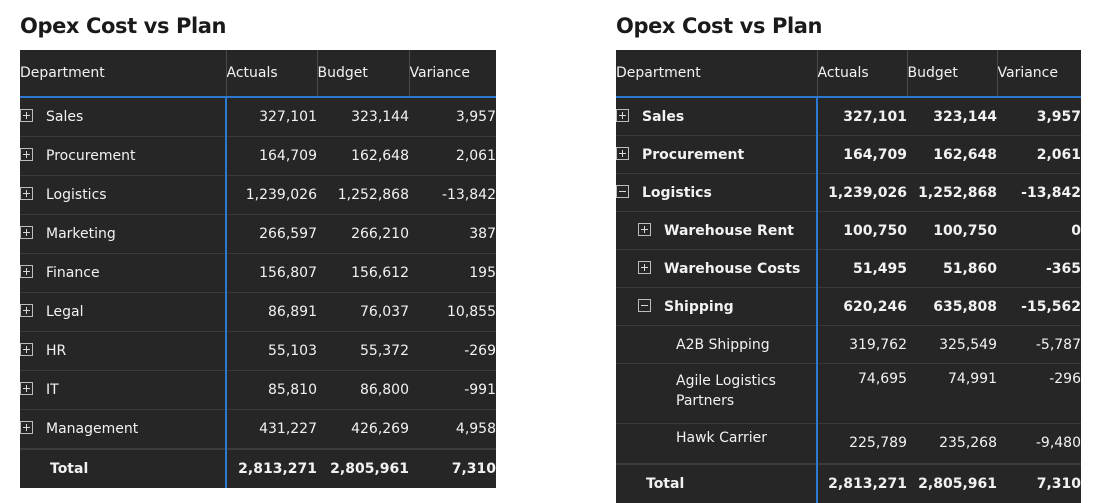  Describe the element at coordinates (952, 306) in the screenshot. I see `budget-cell: 635,808` at that location.